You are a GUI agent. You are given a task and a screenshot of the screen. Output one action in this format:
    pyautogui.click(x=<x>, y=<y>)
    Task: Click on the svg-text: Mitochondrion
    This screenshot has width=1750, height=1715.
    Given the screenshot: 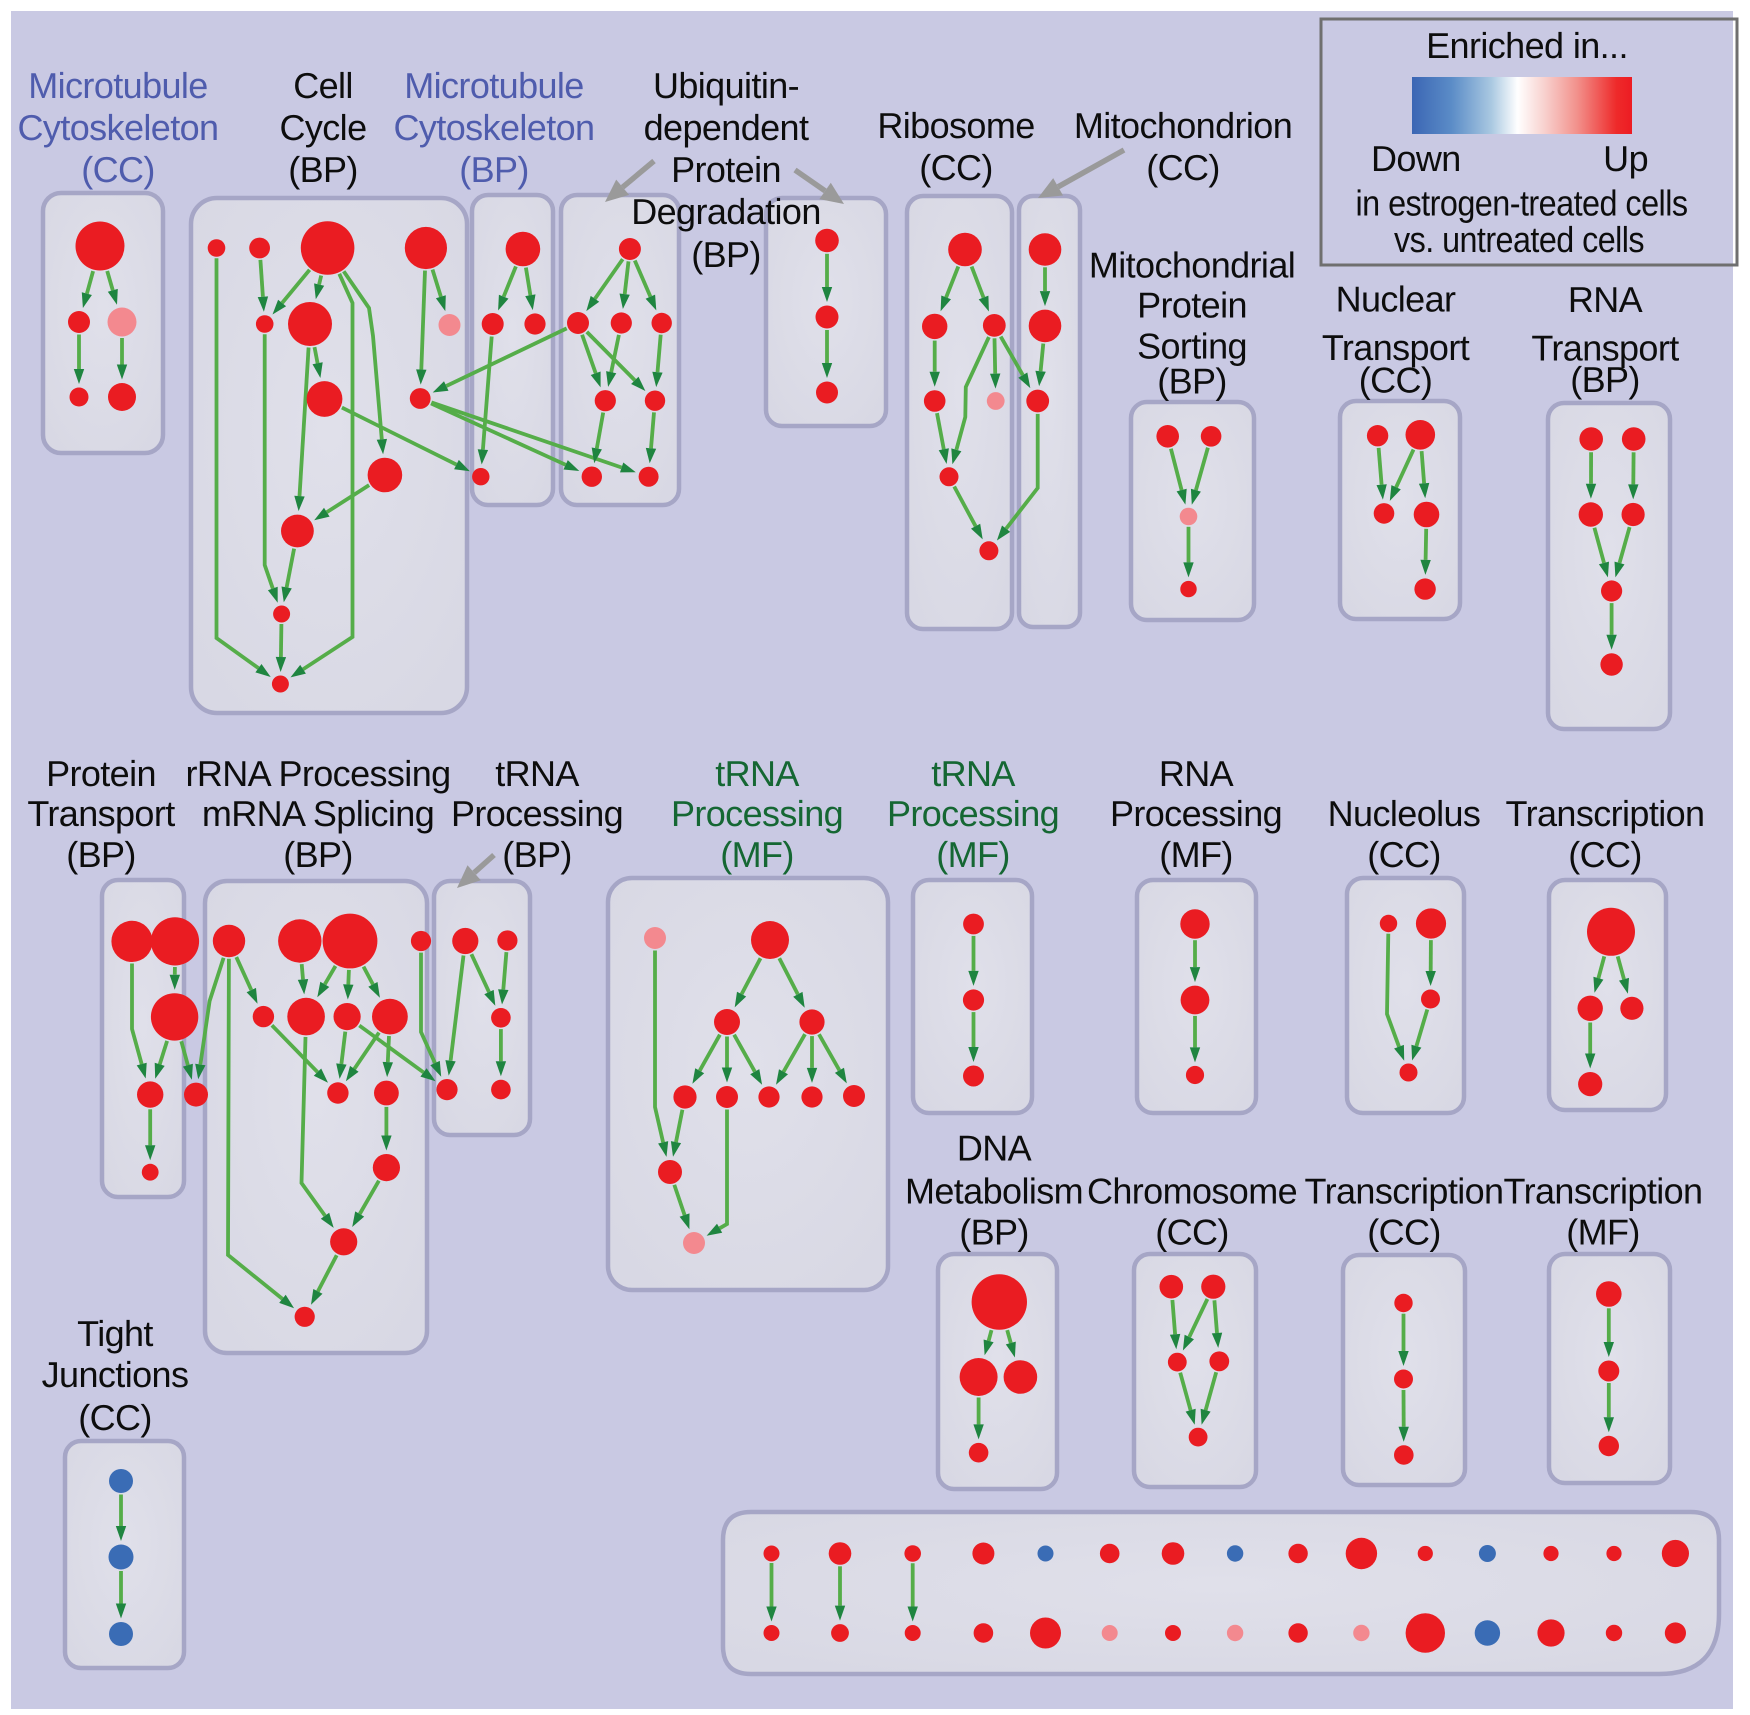 What is the action you would take?
    pyautogui.click(x=1183, y=125)
    